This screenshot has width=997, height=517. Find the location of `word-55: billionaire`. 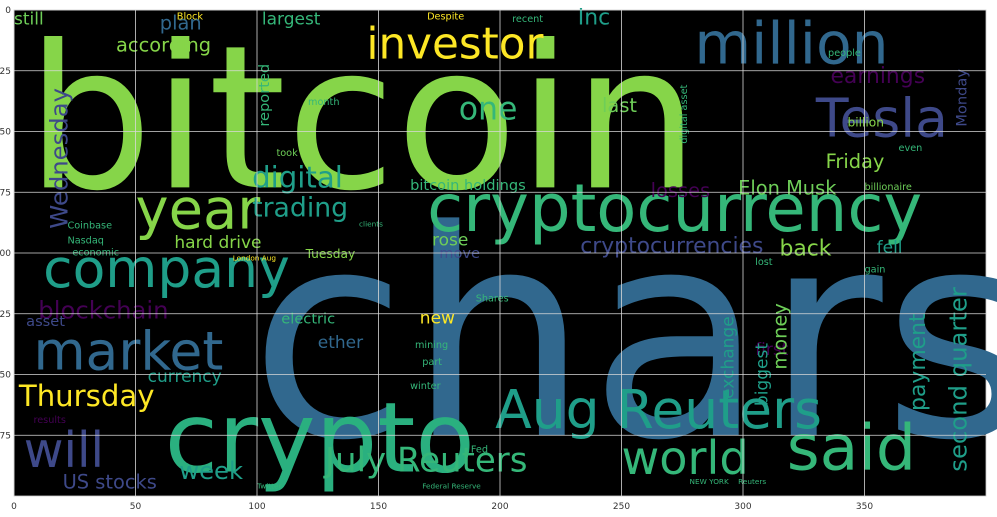

word-55: billionaire is located at coordinates (888, 187).